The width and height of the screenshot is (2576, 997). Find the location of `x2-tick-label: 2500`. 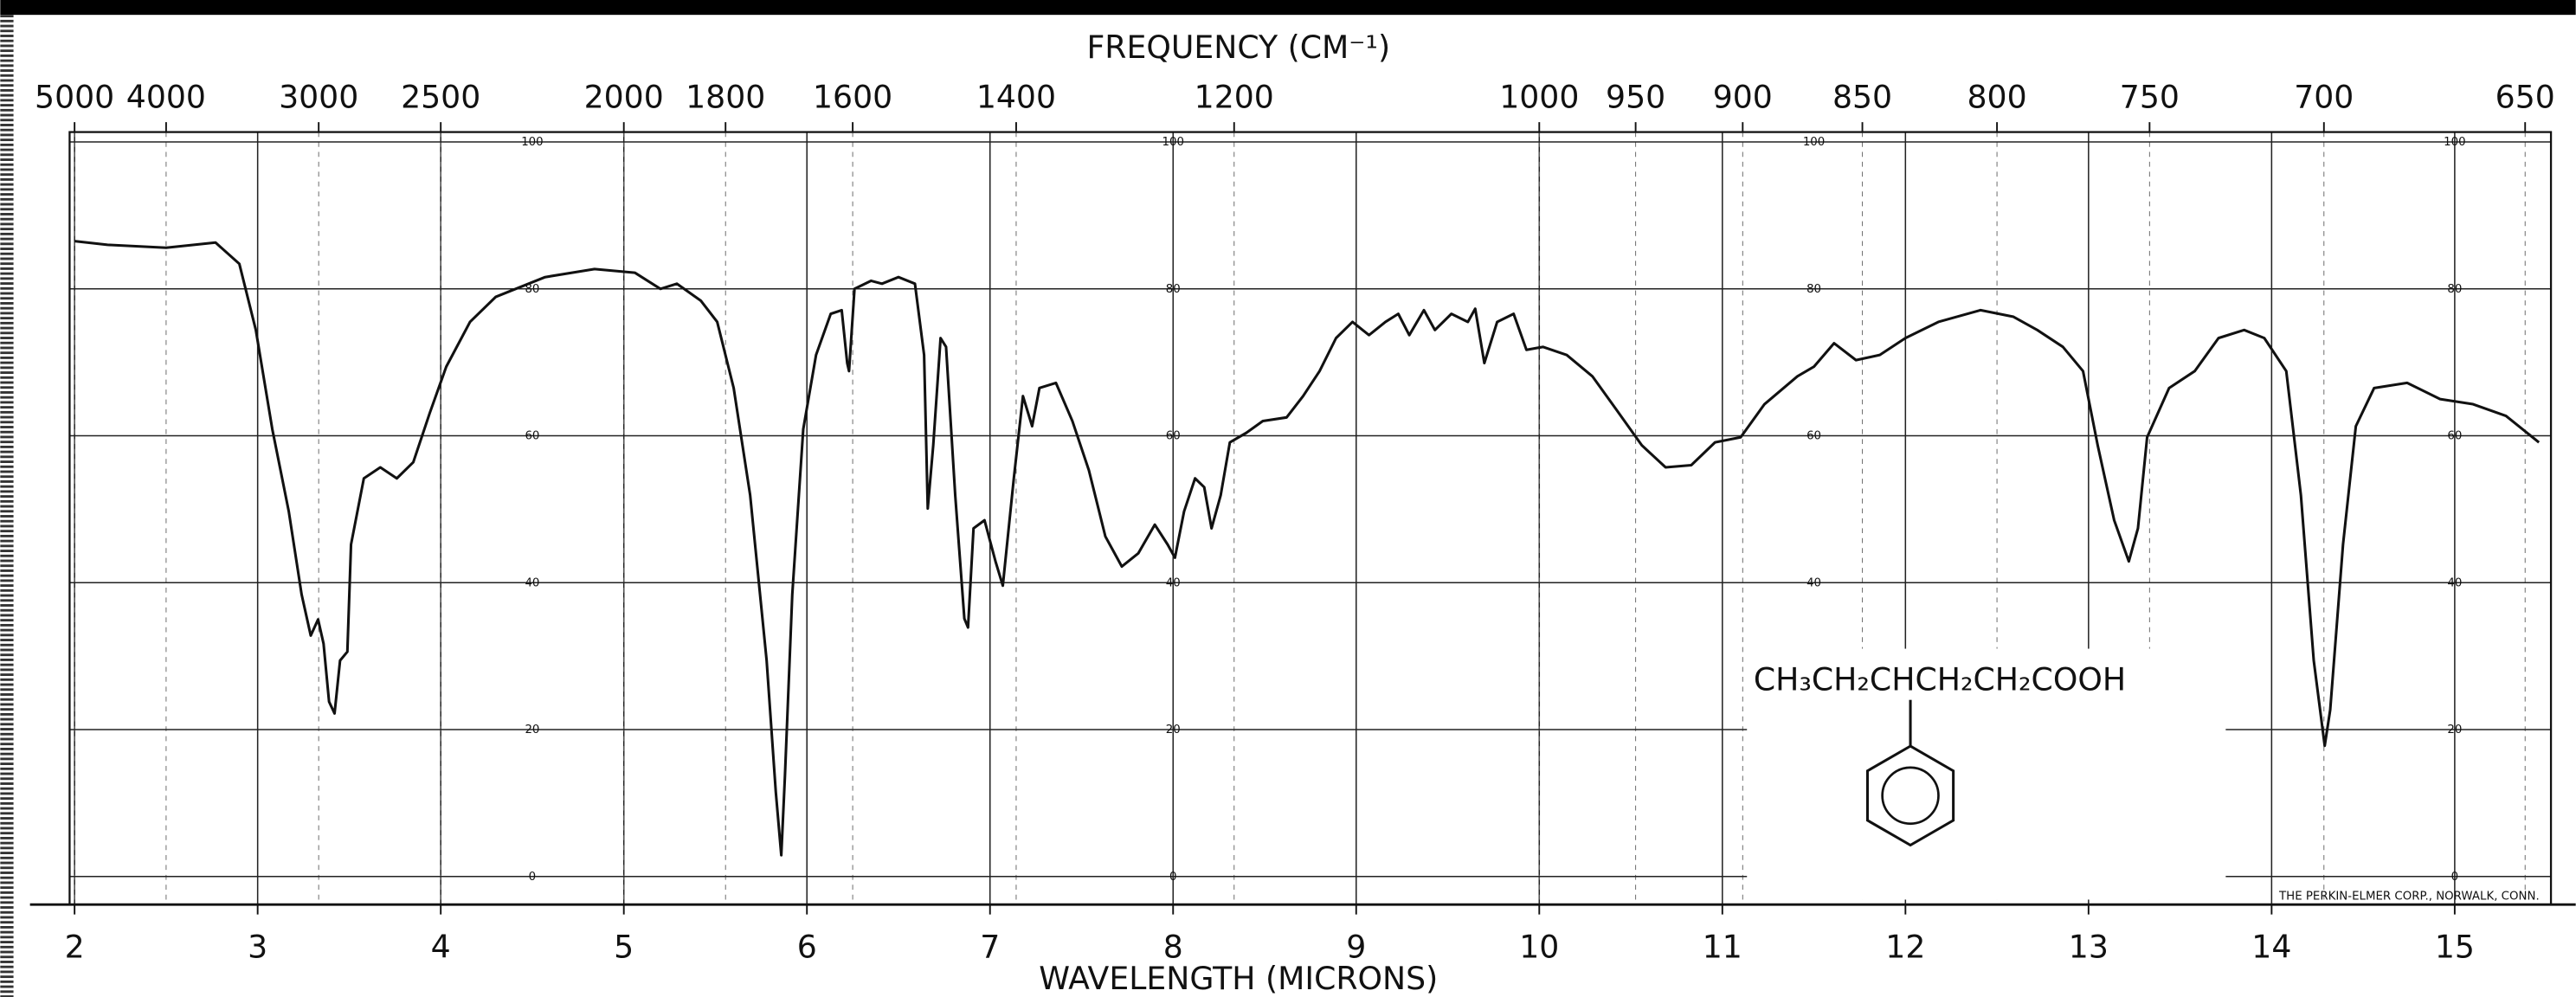

x2-tick-label: 2500 is located at coordinates (440, 96).